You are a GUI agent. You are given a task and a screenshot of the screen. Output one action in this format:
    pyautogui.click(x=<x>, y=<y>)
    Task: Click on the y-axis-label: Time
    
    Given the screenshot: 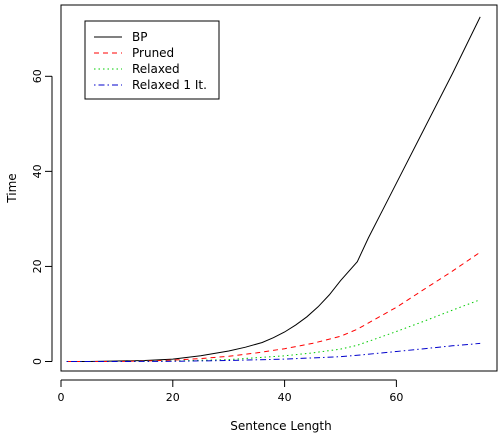 What is the action you would take?
    pyautogui.click(x=12, y=188)
    